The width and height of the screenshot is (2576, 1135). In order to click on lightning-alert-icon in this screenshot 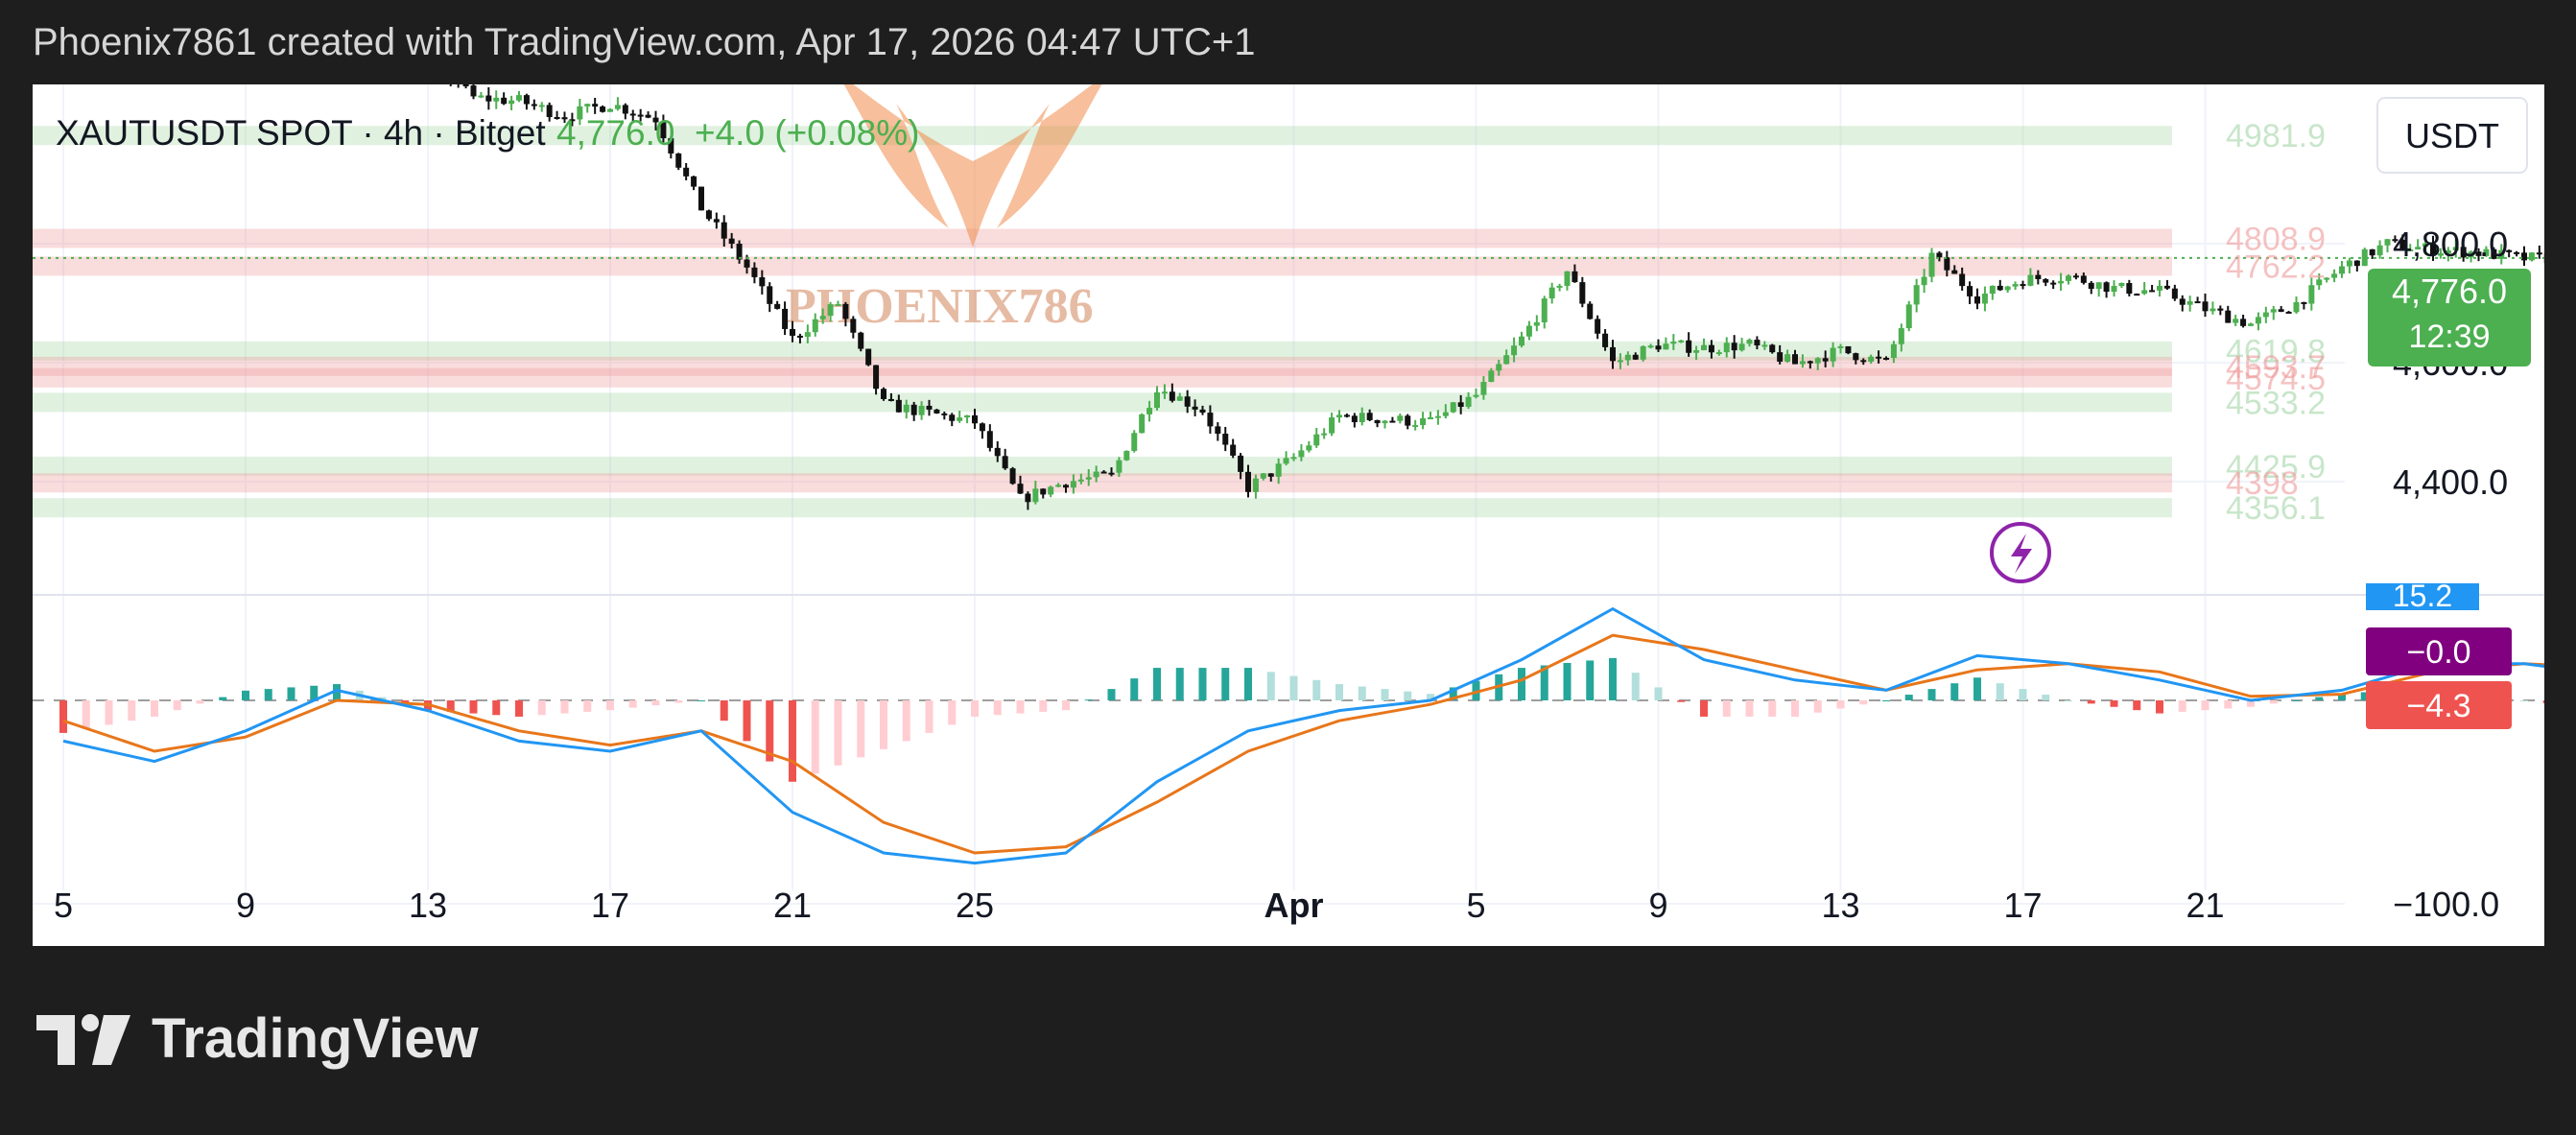, I will do `click(2021, 552)`.